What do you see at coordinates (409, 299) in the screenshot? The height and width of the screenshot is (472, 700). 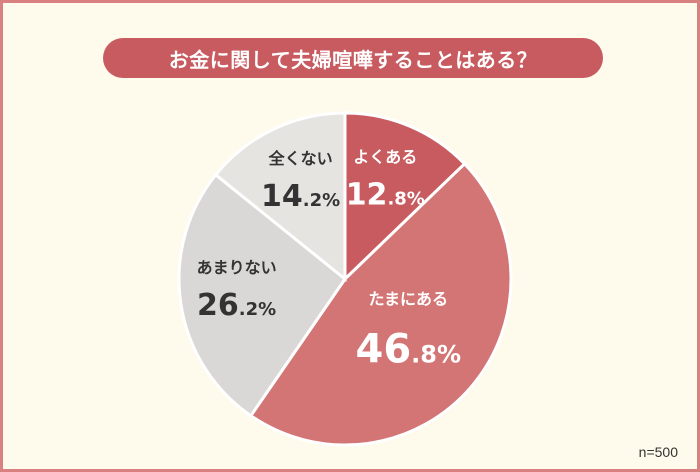 I see `slice-label-2: たまにある` at bounding box center [409, 299].